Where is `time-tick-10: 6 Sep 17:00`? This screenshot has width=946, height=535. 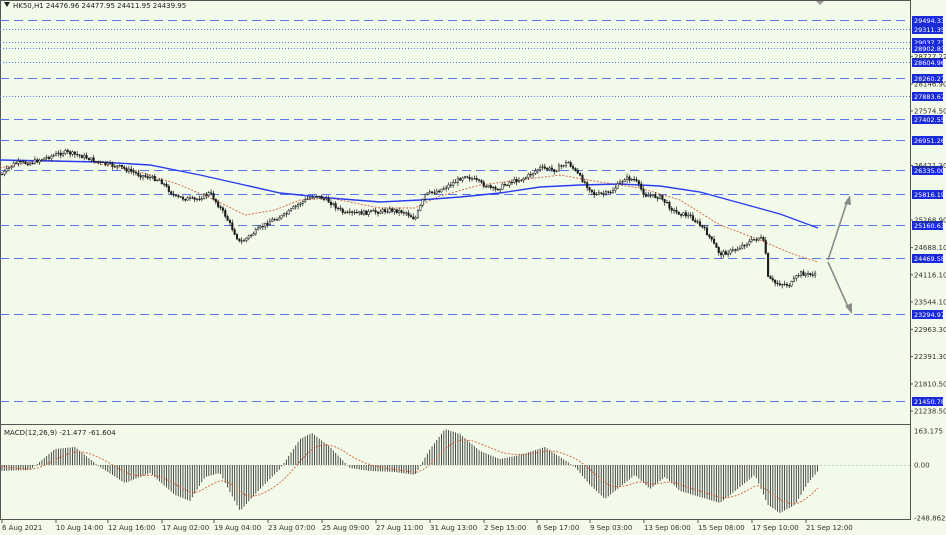 time-tick-10: 6 Sep 17:00 is located at coordinates (558, 528).